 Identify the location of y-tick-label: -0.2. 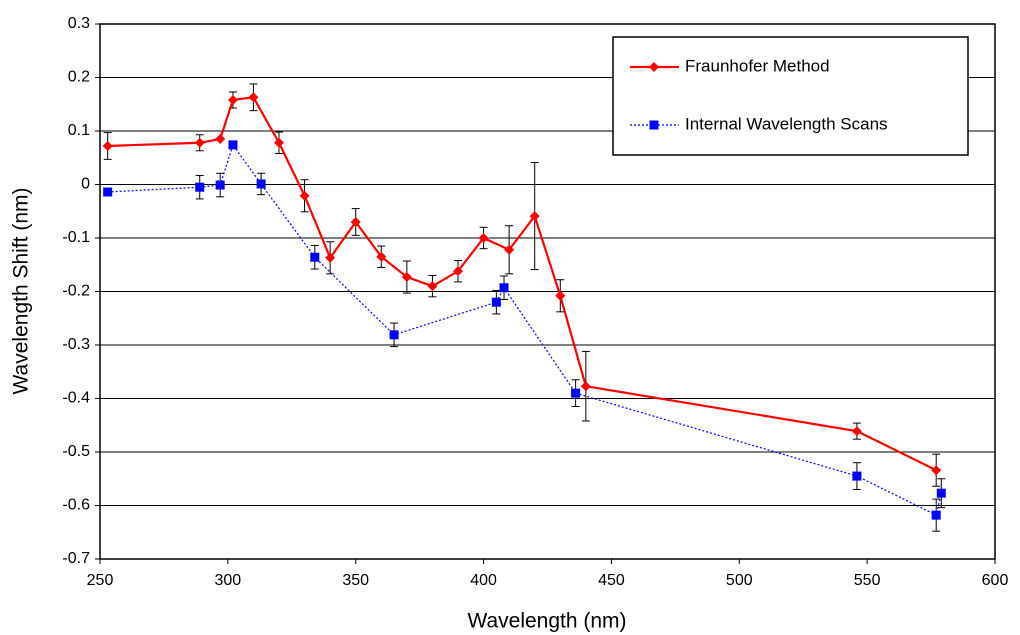
(76, 291).